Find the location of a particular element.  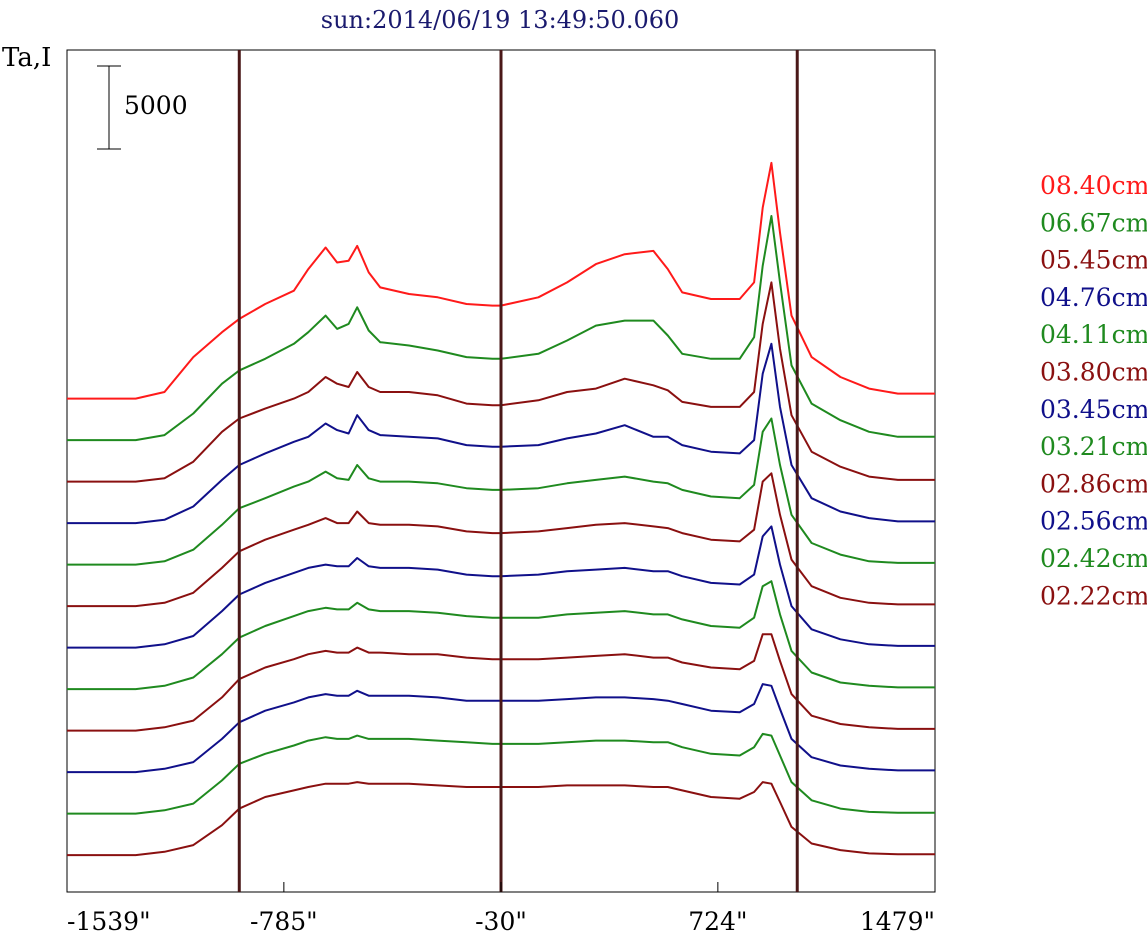

legend-item: 02.86cm is located at coordinates (1093, 483).